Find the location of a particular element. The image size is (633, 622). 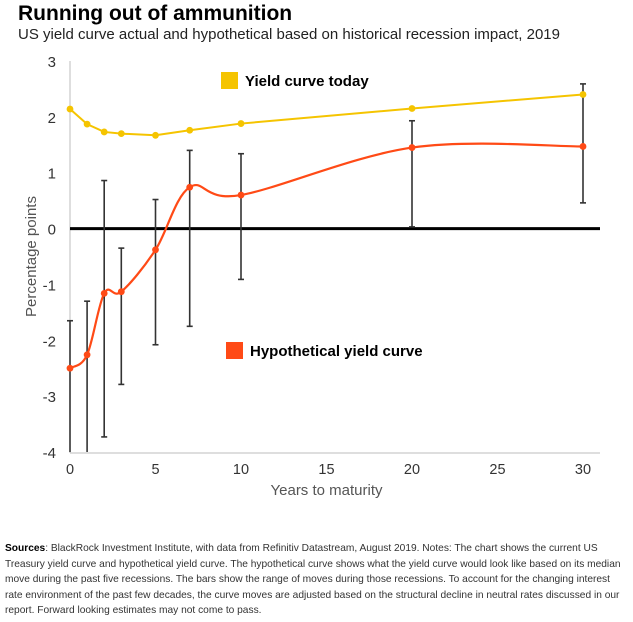

y-tick-label: -2 is located at coordinates (49, 341).